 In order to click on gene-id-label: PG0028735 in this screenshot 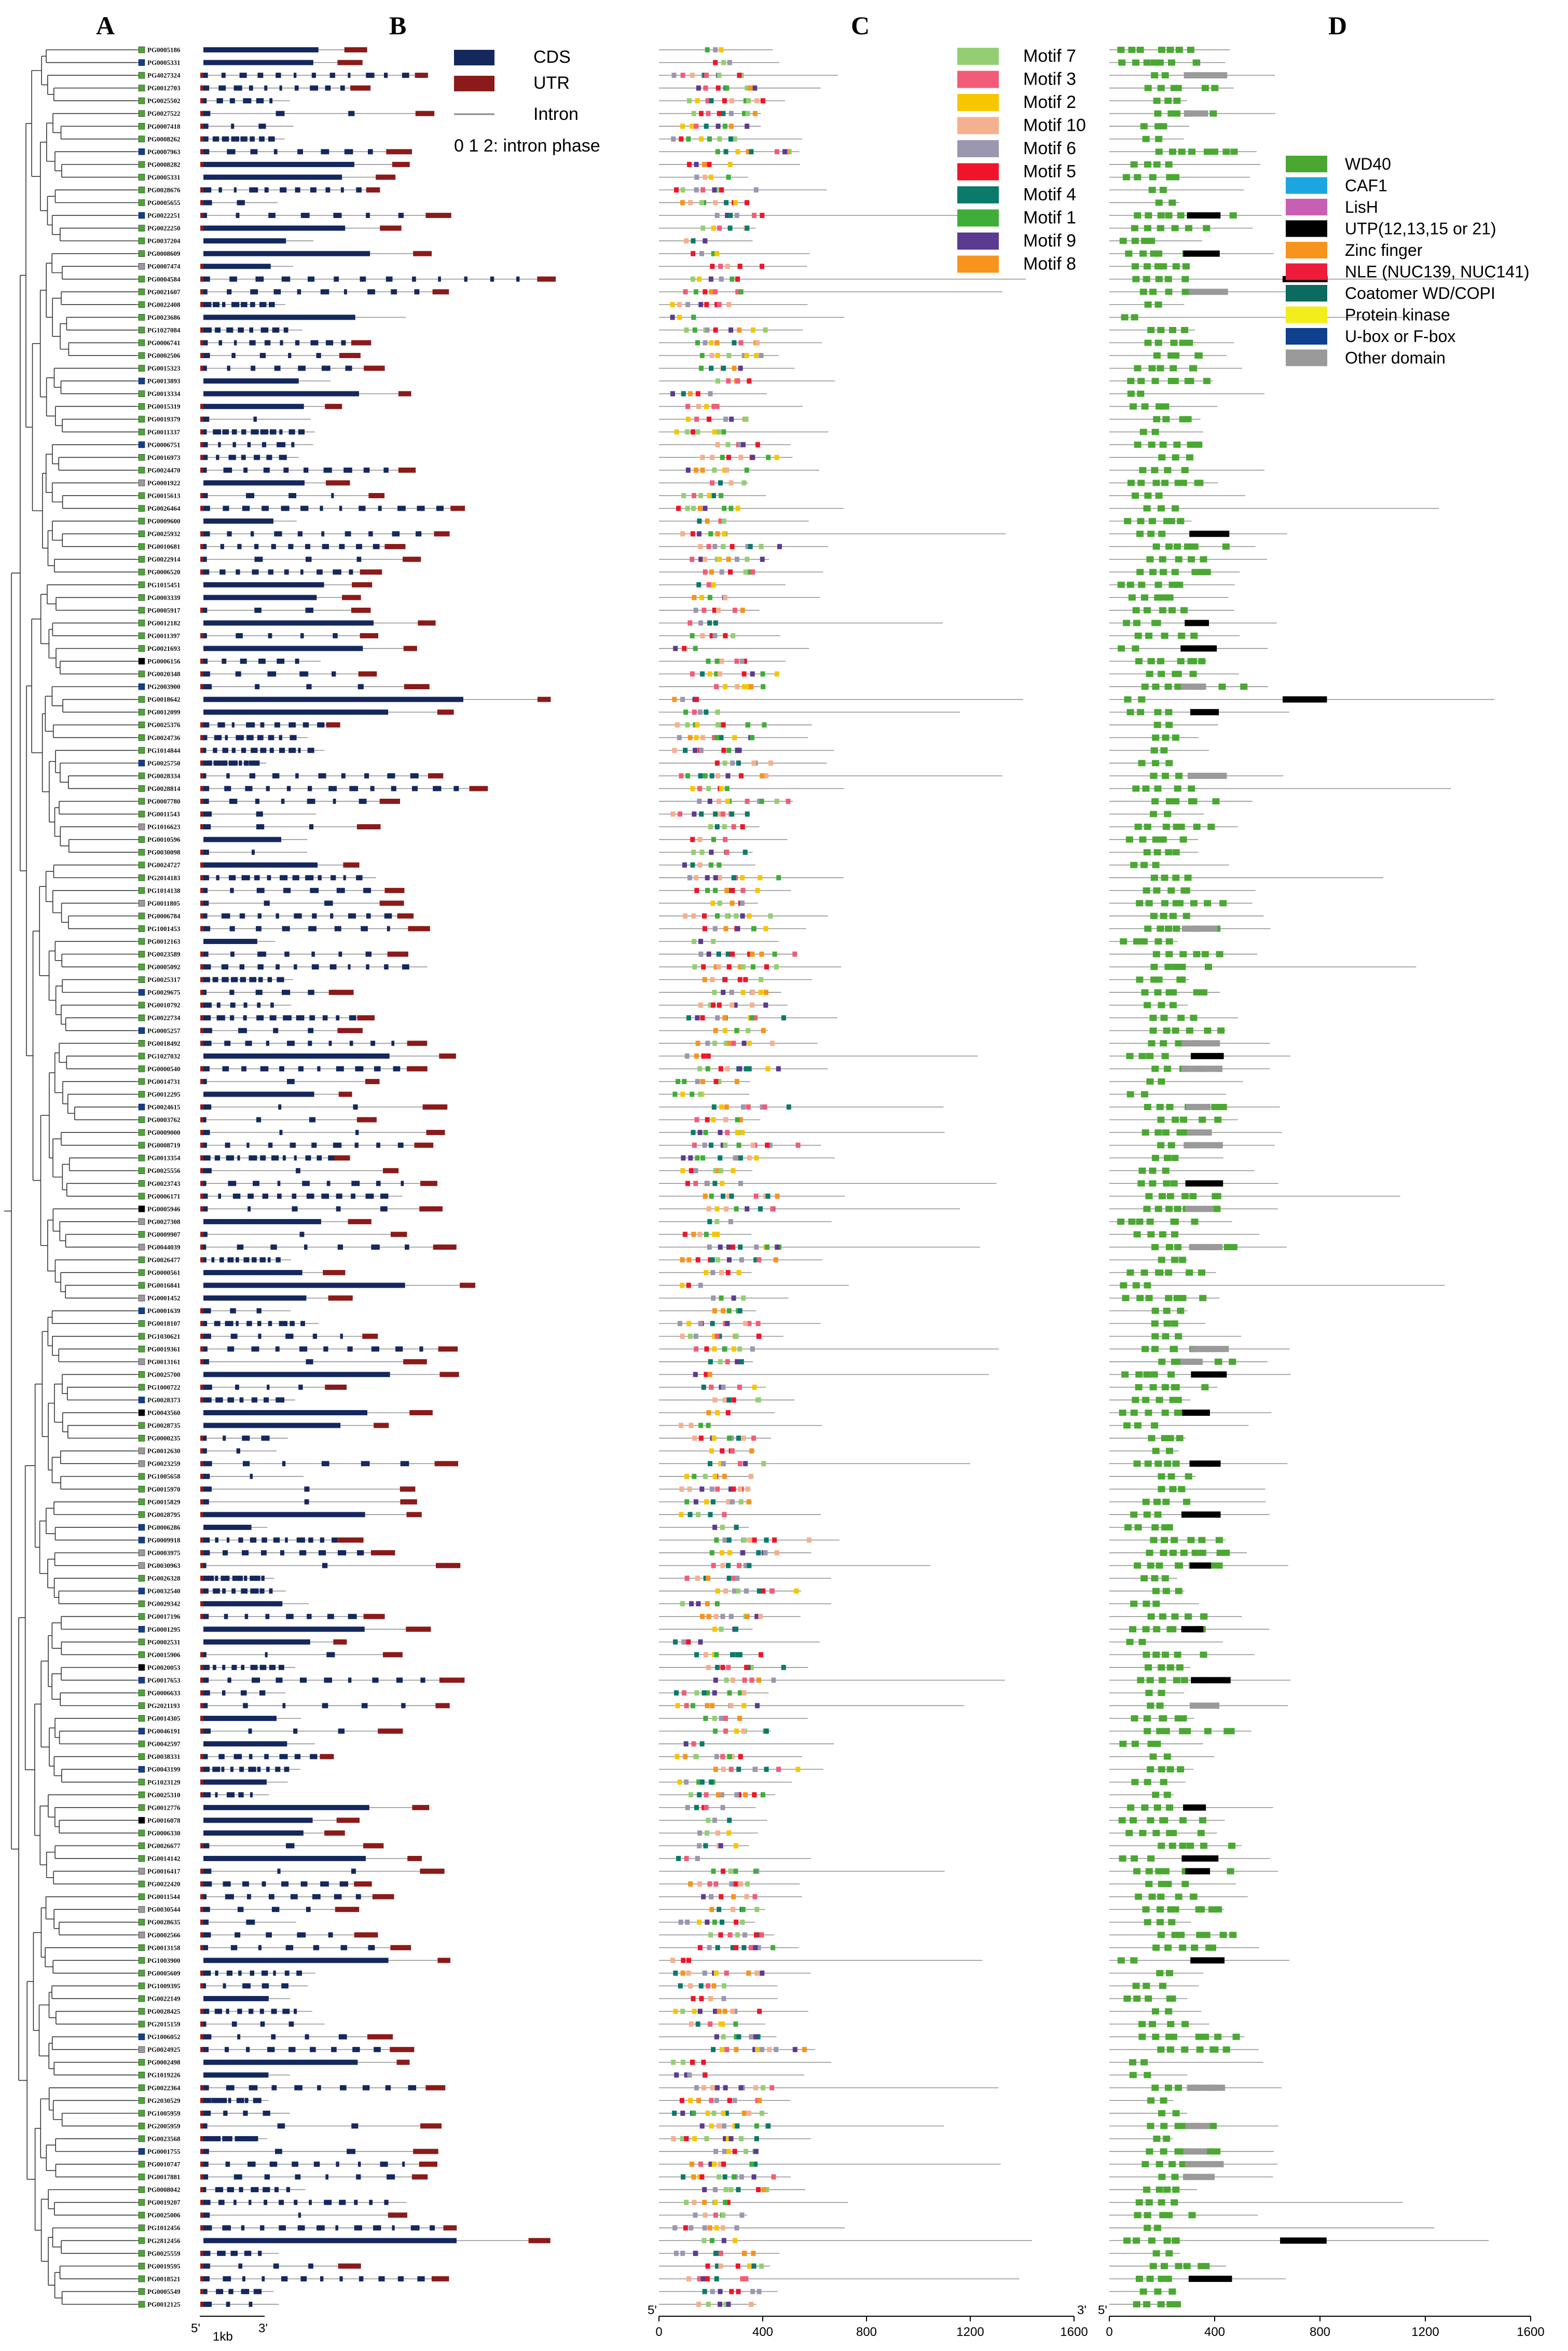, I will do `click(164, 1425)`.